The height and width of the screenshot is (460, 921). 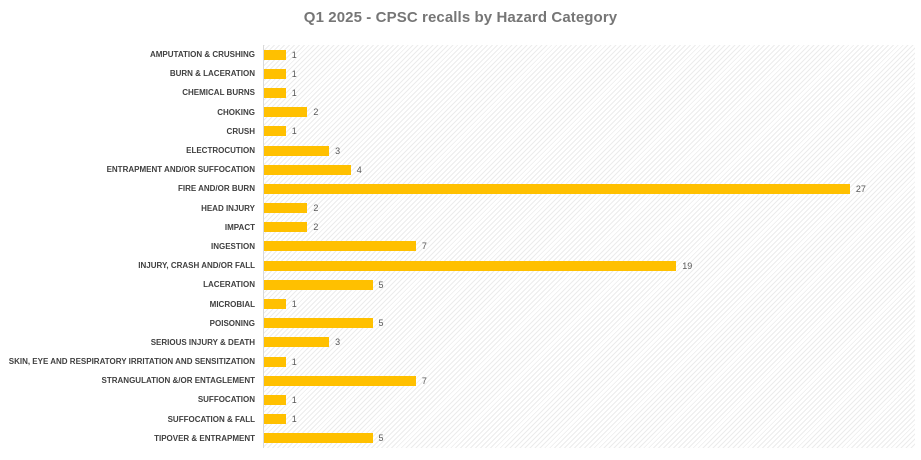 I want to click on value-label: 19, so click(x=687, y=265).